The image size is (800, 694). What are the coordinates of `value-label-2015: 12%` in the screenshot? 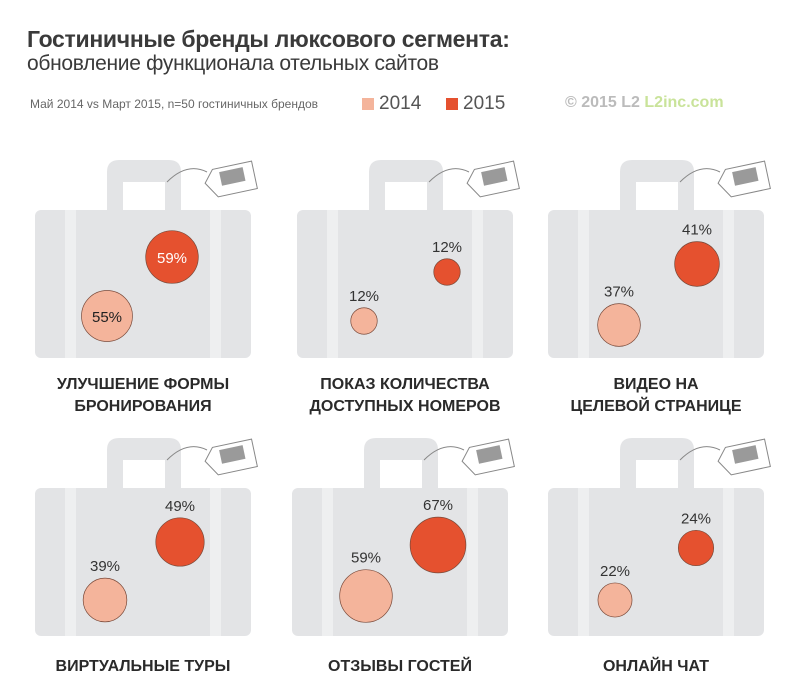 It's located at (447, 247).